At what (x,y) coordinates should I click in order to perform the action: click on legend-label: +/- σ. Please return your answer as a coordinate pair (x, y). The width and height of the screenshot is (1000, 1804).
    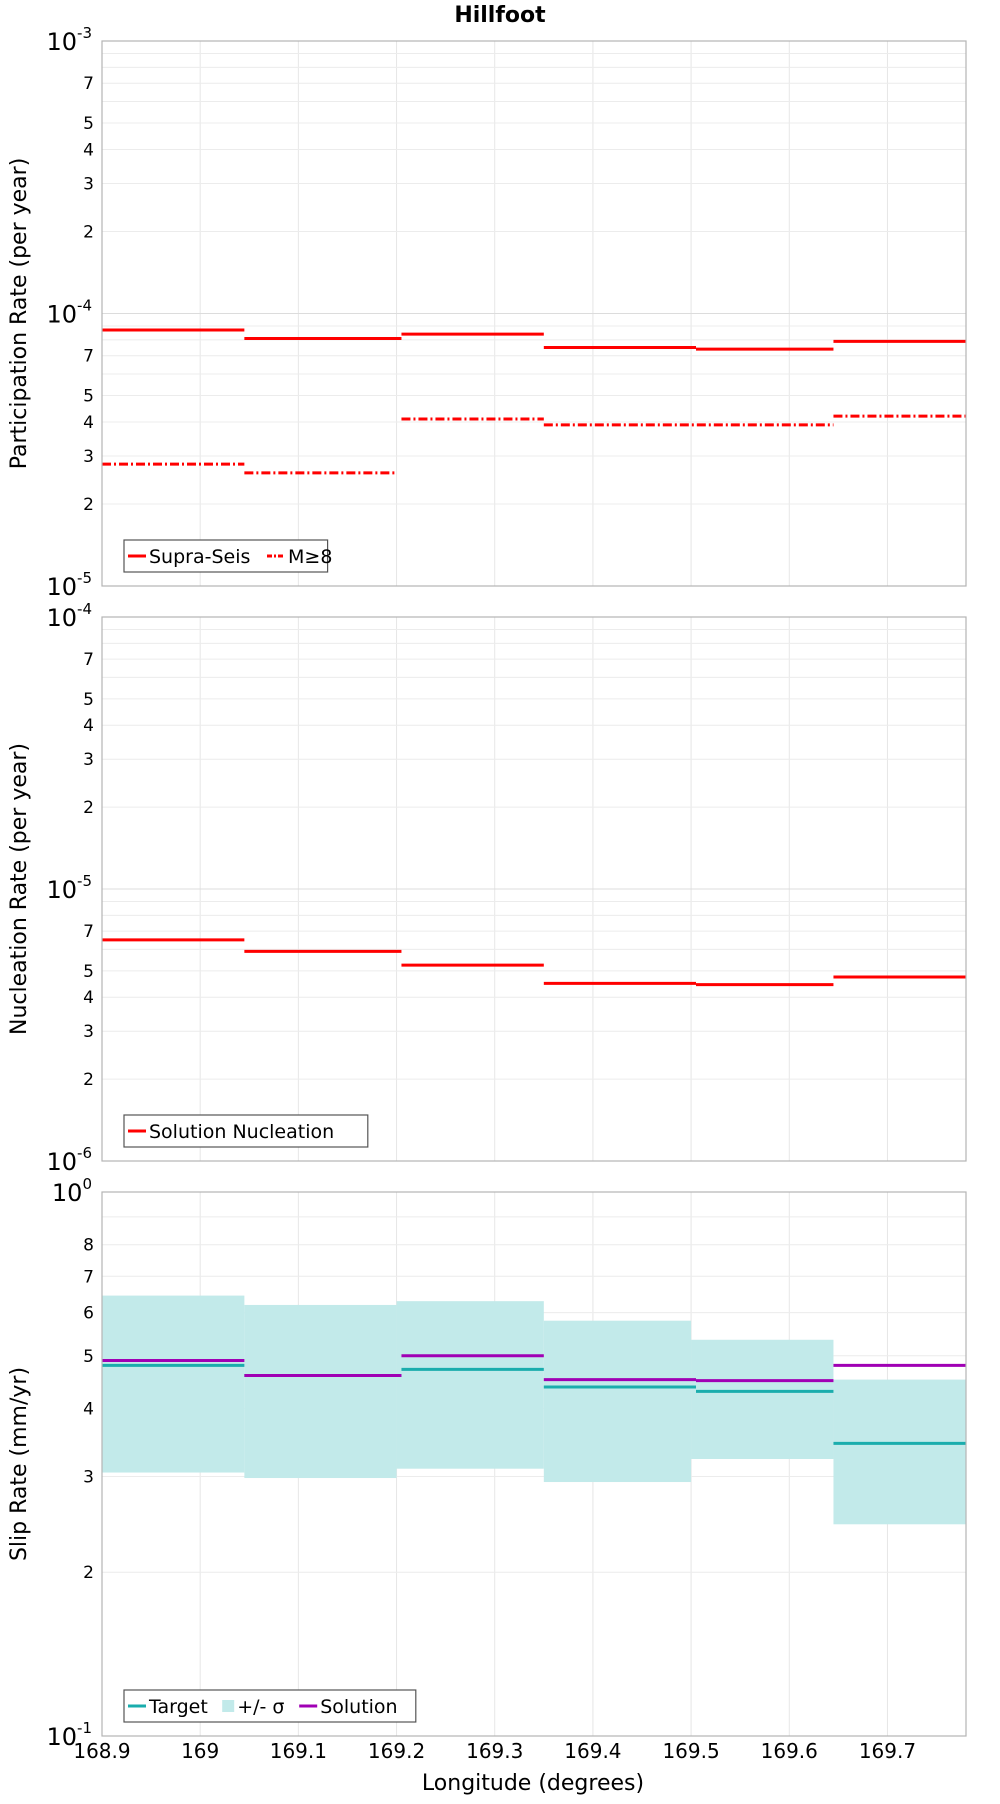
    Looking at the image, I should click on (260, 1707).